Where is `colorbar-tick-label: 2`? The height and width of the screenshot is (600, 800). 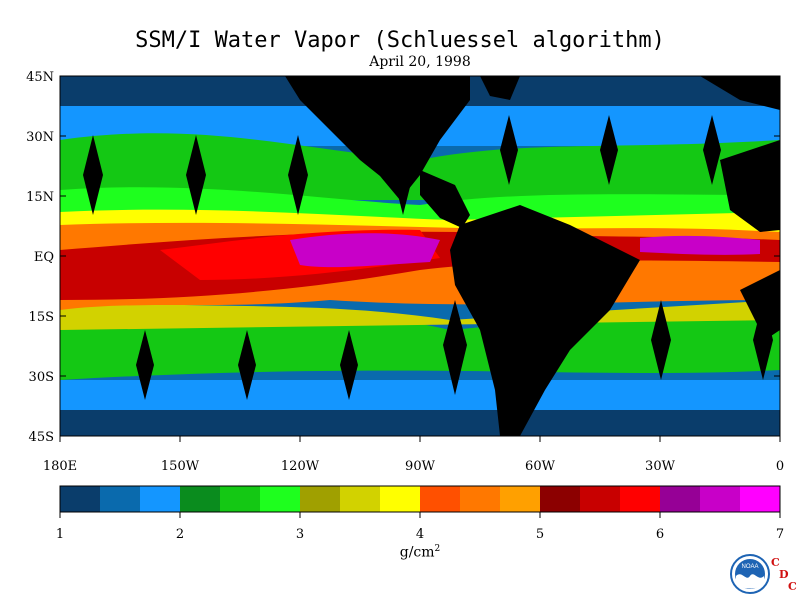 colorbar-tick-label: 2 is located at coordinates (180, 534).